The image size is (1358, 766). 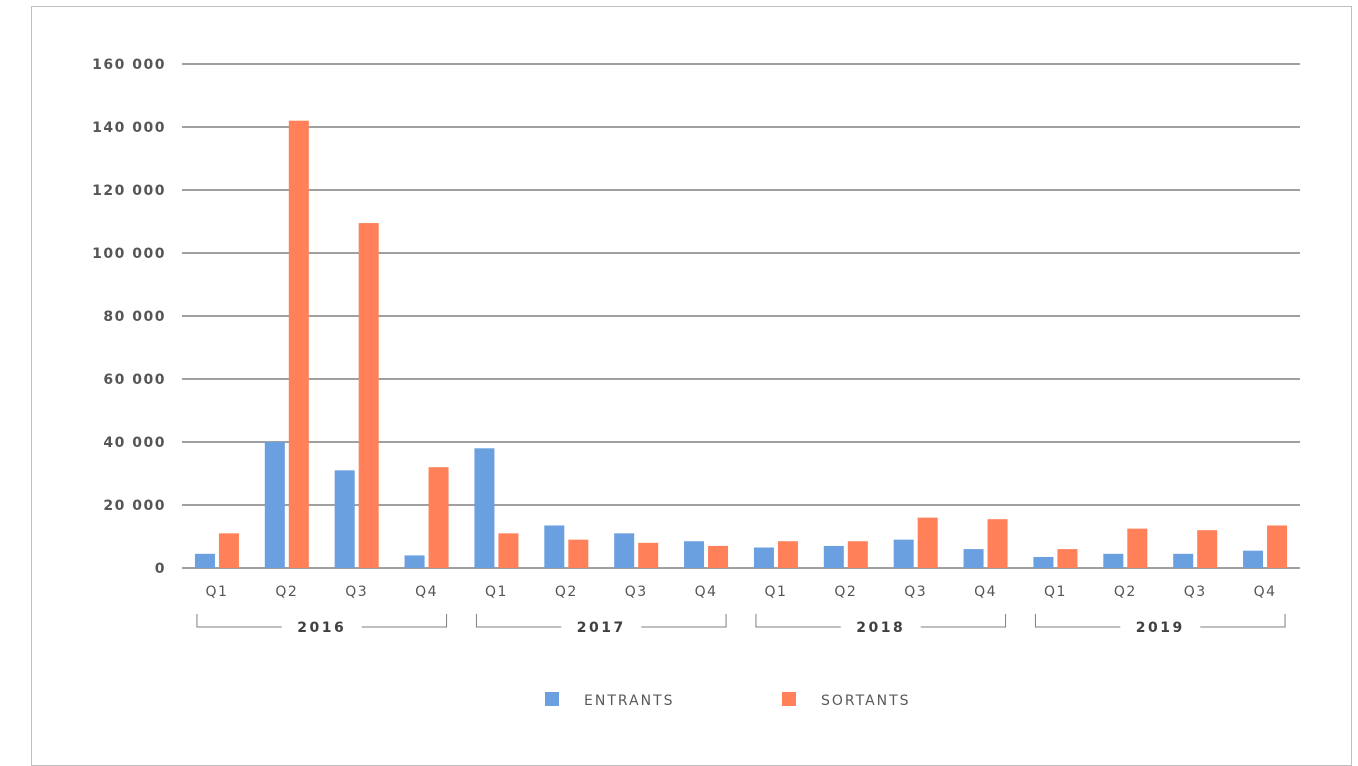 What do you see at coordinates (880, 628) in the screenshot?
I see `year-group-label: 2018` at bounding box center [880, 628].